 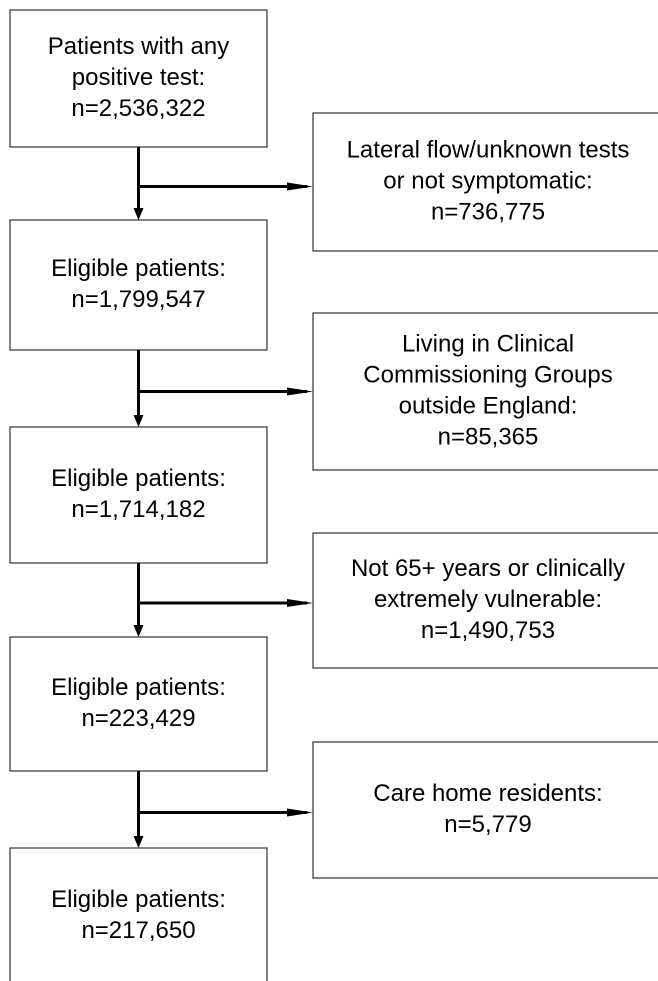 I want to click on exclusion-text: n=5,779, so click(x=487, y=824).